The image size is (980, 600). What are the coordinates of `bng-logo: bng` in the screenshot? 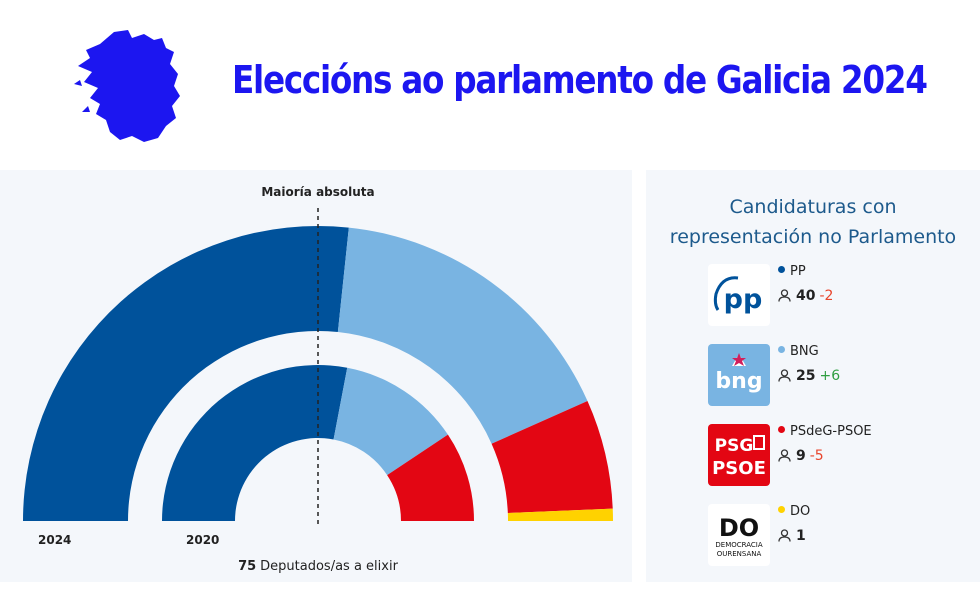 It's located at (739, 375).